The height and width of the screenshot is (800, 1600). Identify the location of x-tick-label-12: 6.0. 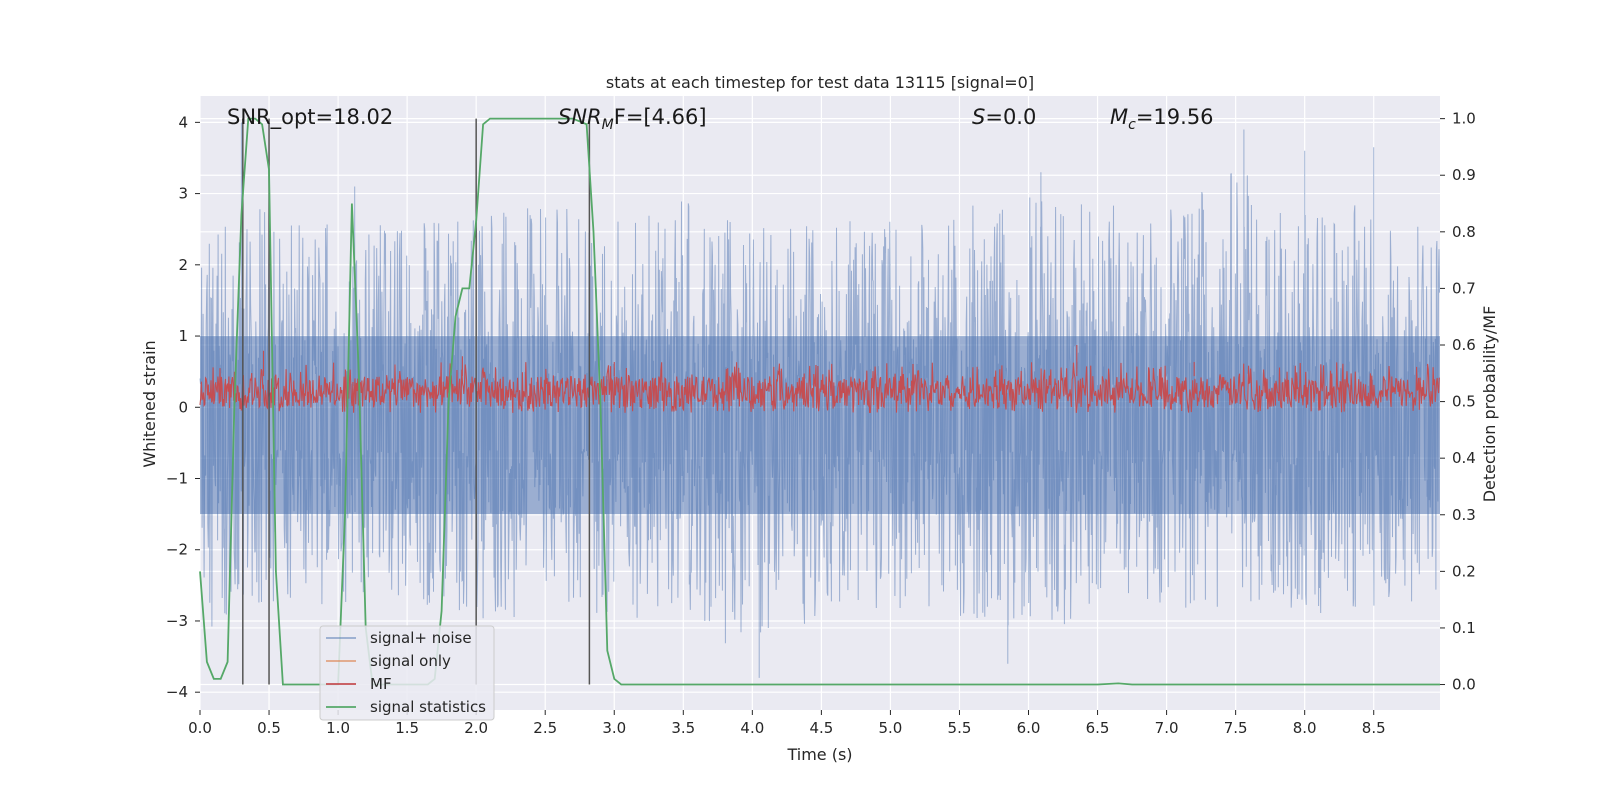
(1029, 728).